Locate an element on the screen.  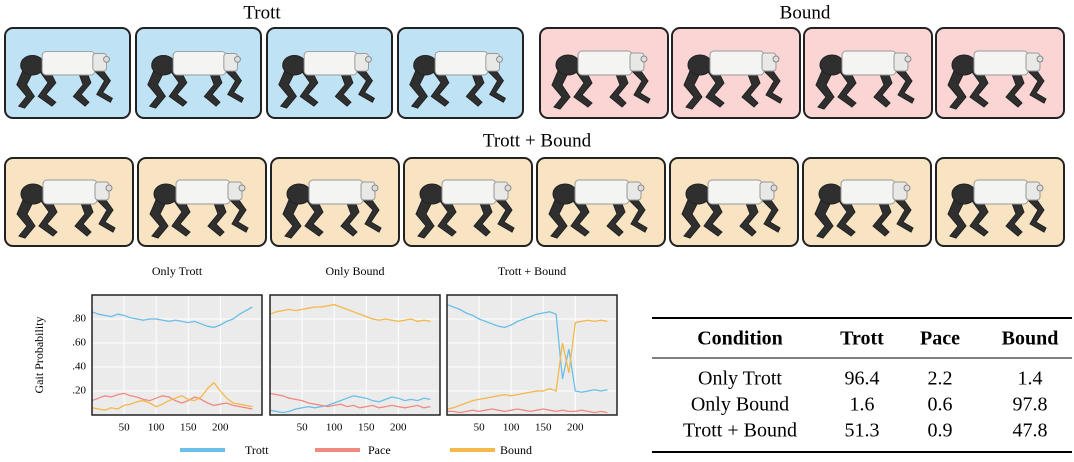
y-tick-label: .80 is located at coordinates (79, 319).